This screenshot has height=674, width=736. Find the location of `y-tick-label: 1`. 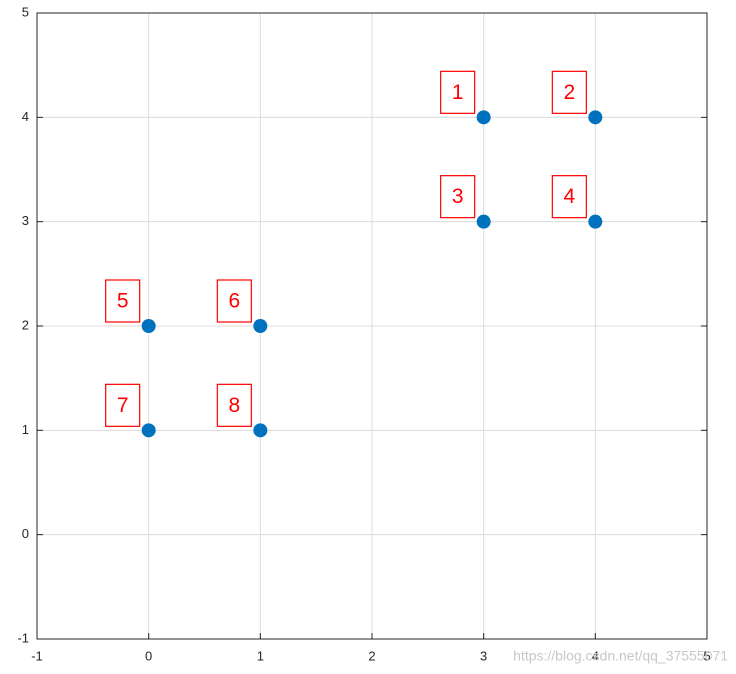

y-tick-label: 1 is located at coordinates (25, 429).